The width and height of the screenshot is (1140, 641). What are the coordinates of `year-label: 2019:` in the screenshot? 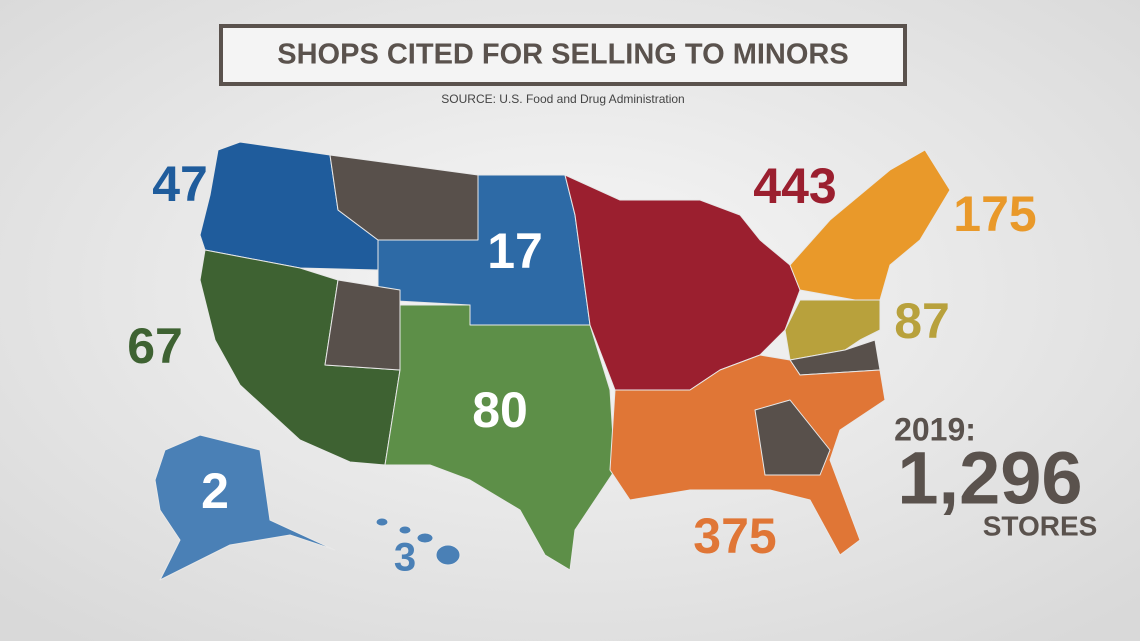 It's located at (935, 429).